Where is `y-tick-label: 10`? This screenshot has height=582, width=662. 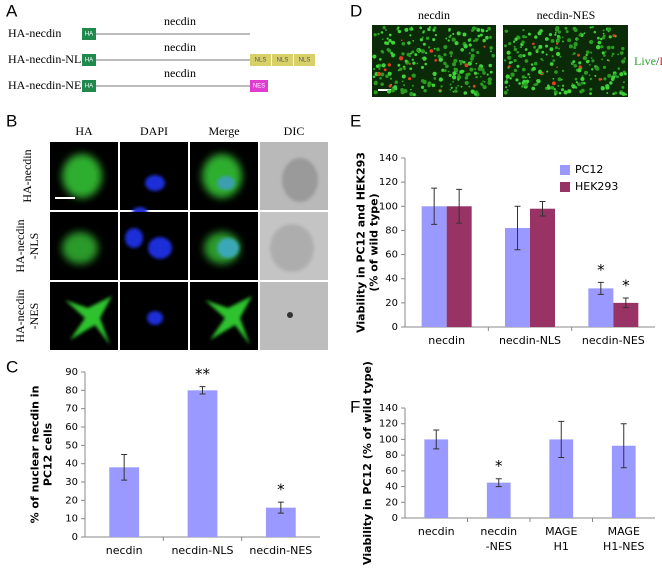 y-tick-label: 10 is located at coordinates (71, 519).